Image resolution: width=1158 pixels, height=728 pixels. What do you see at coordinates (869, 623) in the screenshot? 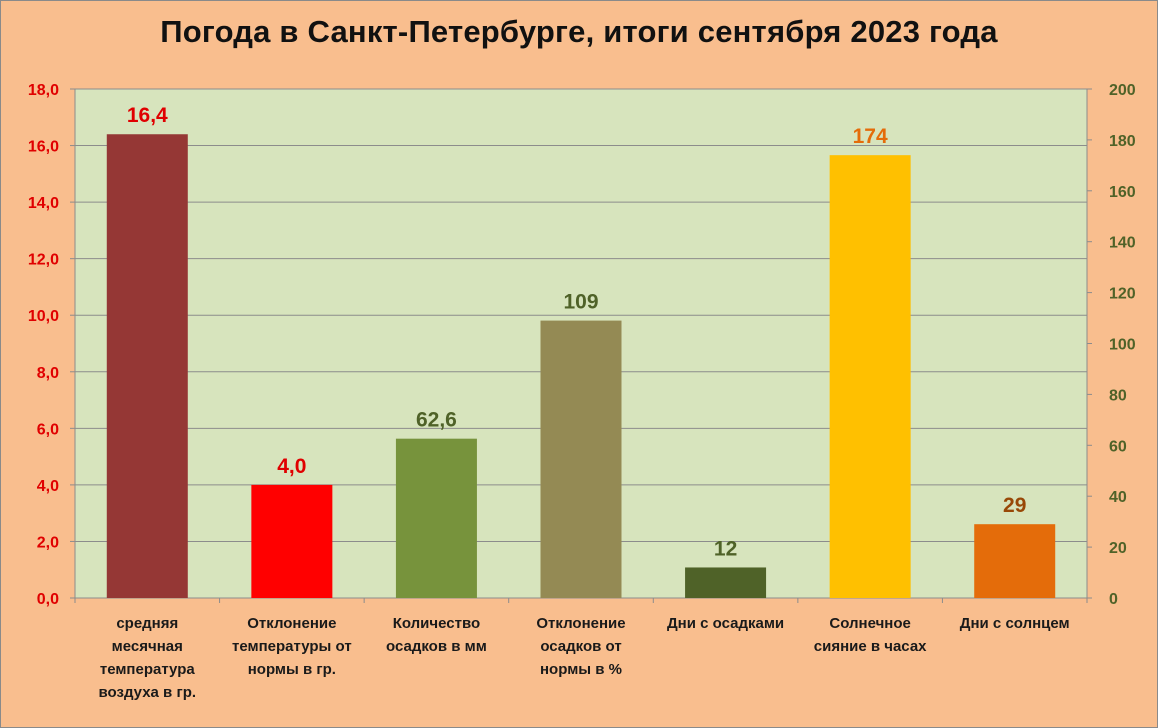
I see `category-label: Солнечное` at bounding box center [869, 623].